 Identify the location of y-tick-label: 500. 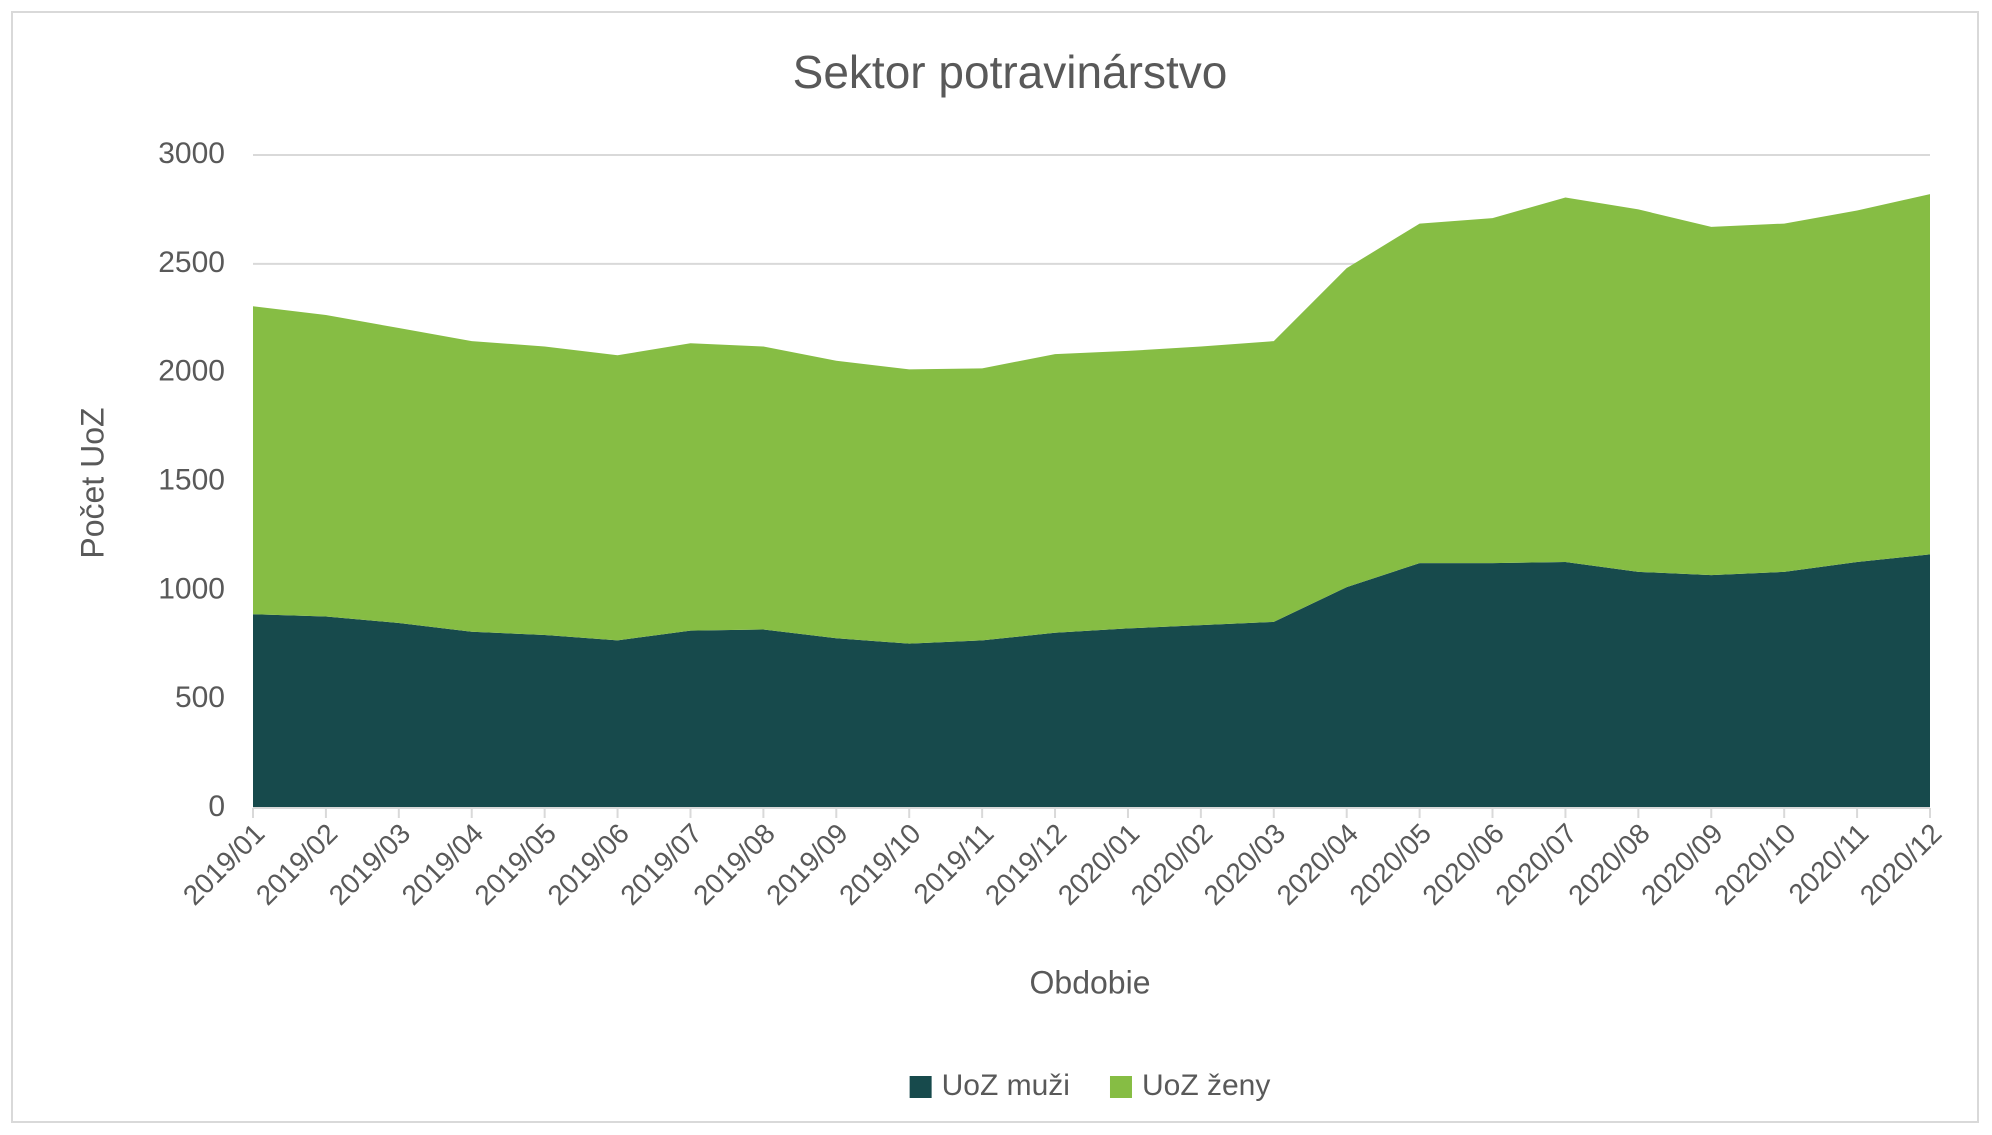
(200, 697).